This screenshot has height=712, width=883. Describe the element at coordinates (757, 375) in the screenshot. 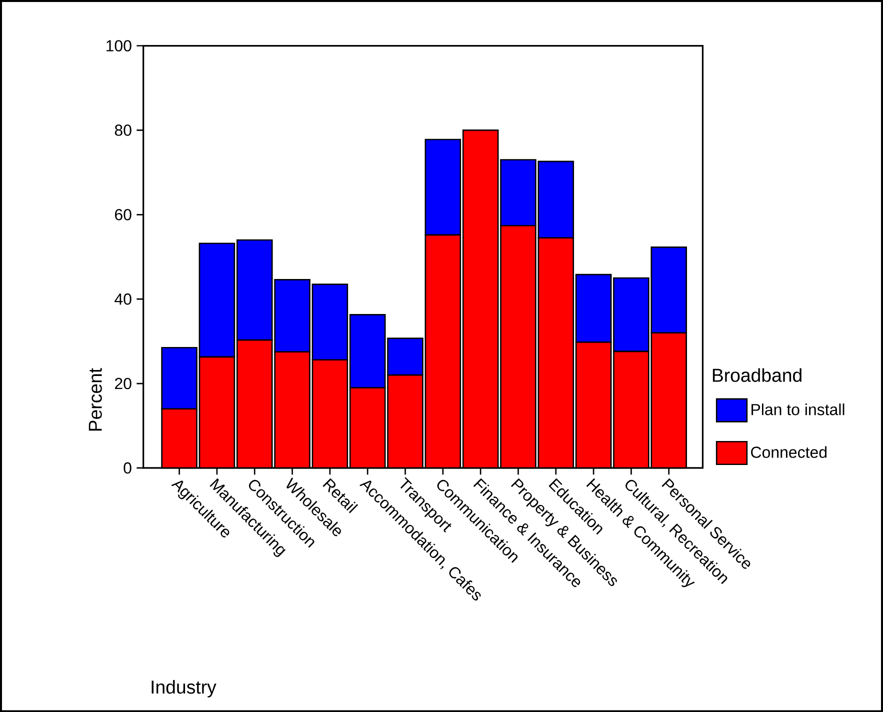

I see `legend-title: Broadband` at that location.